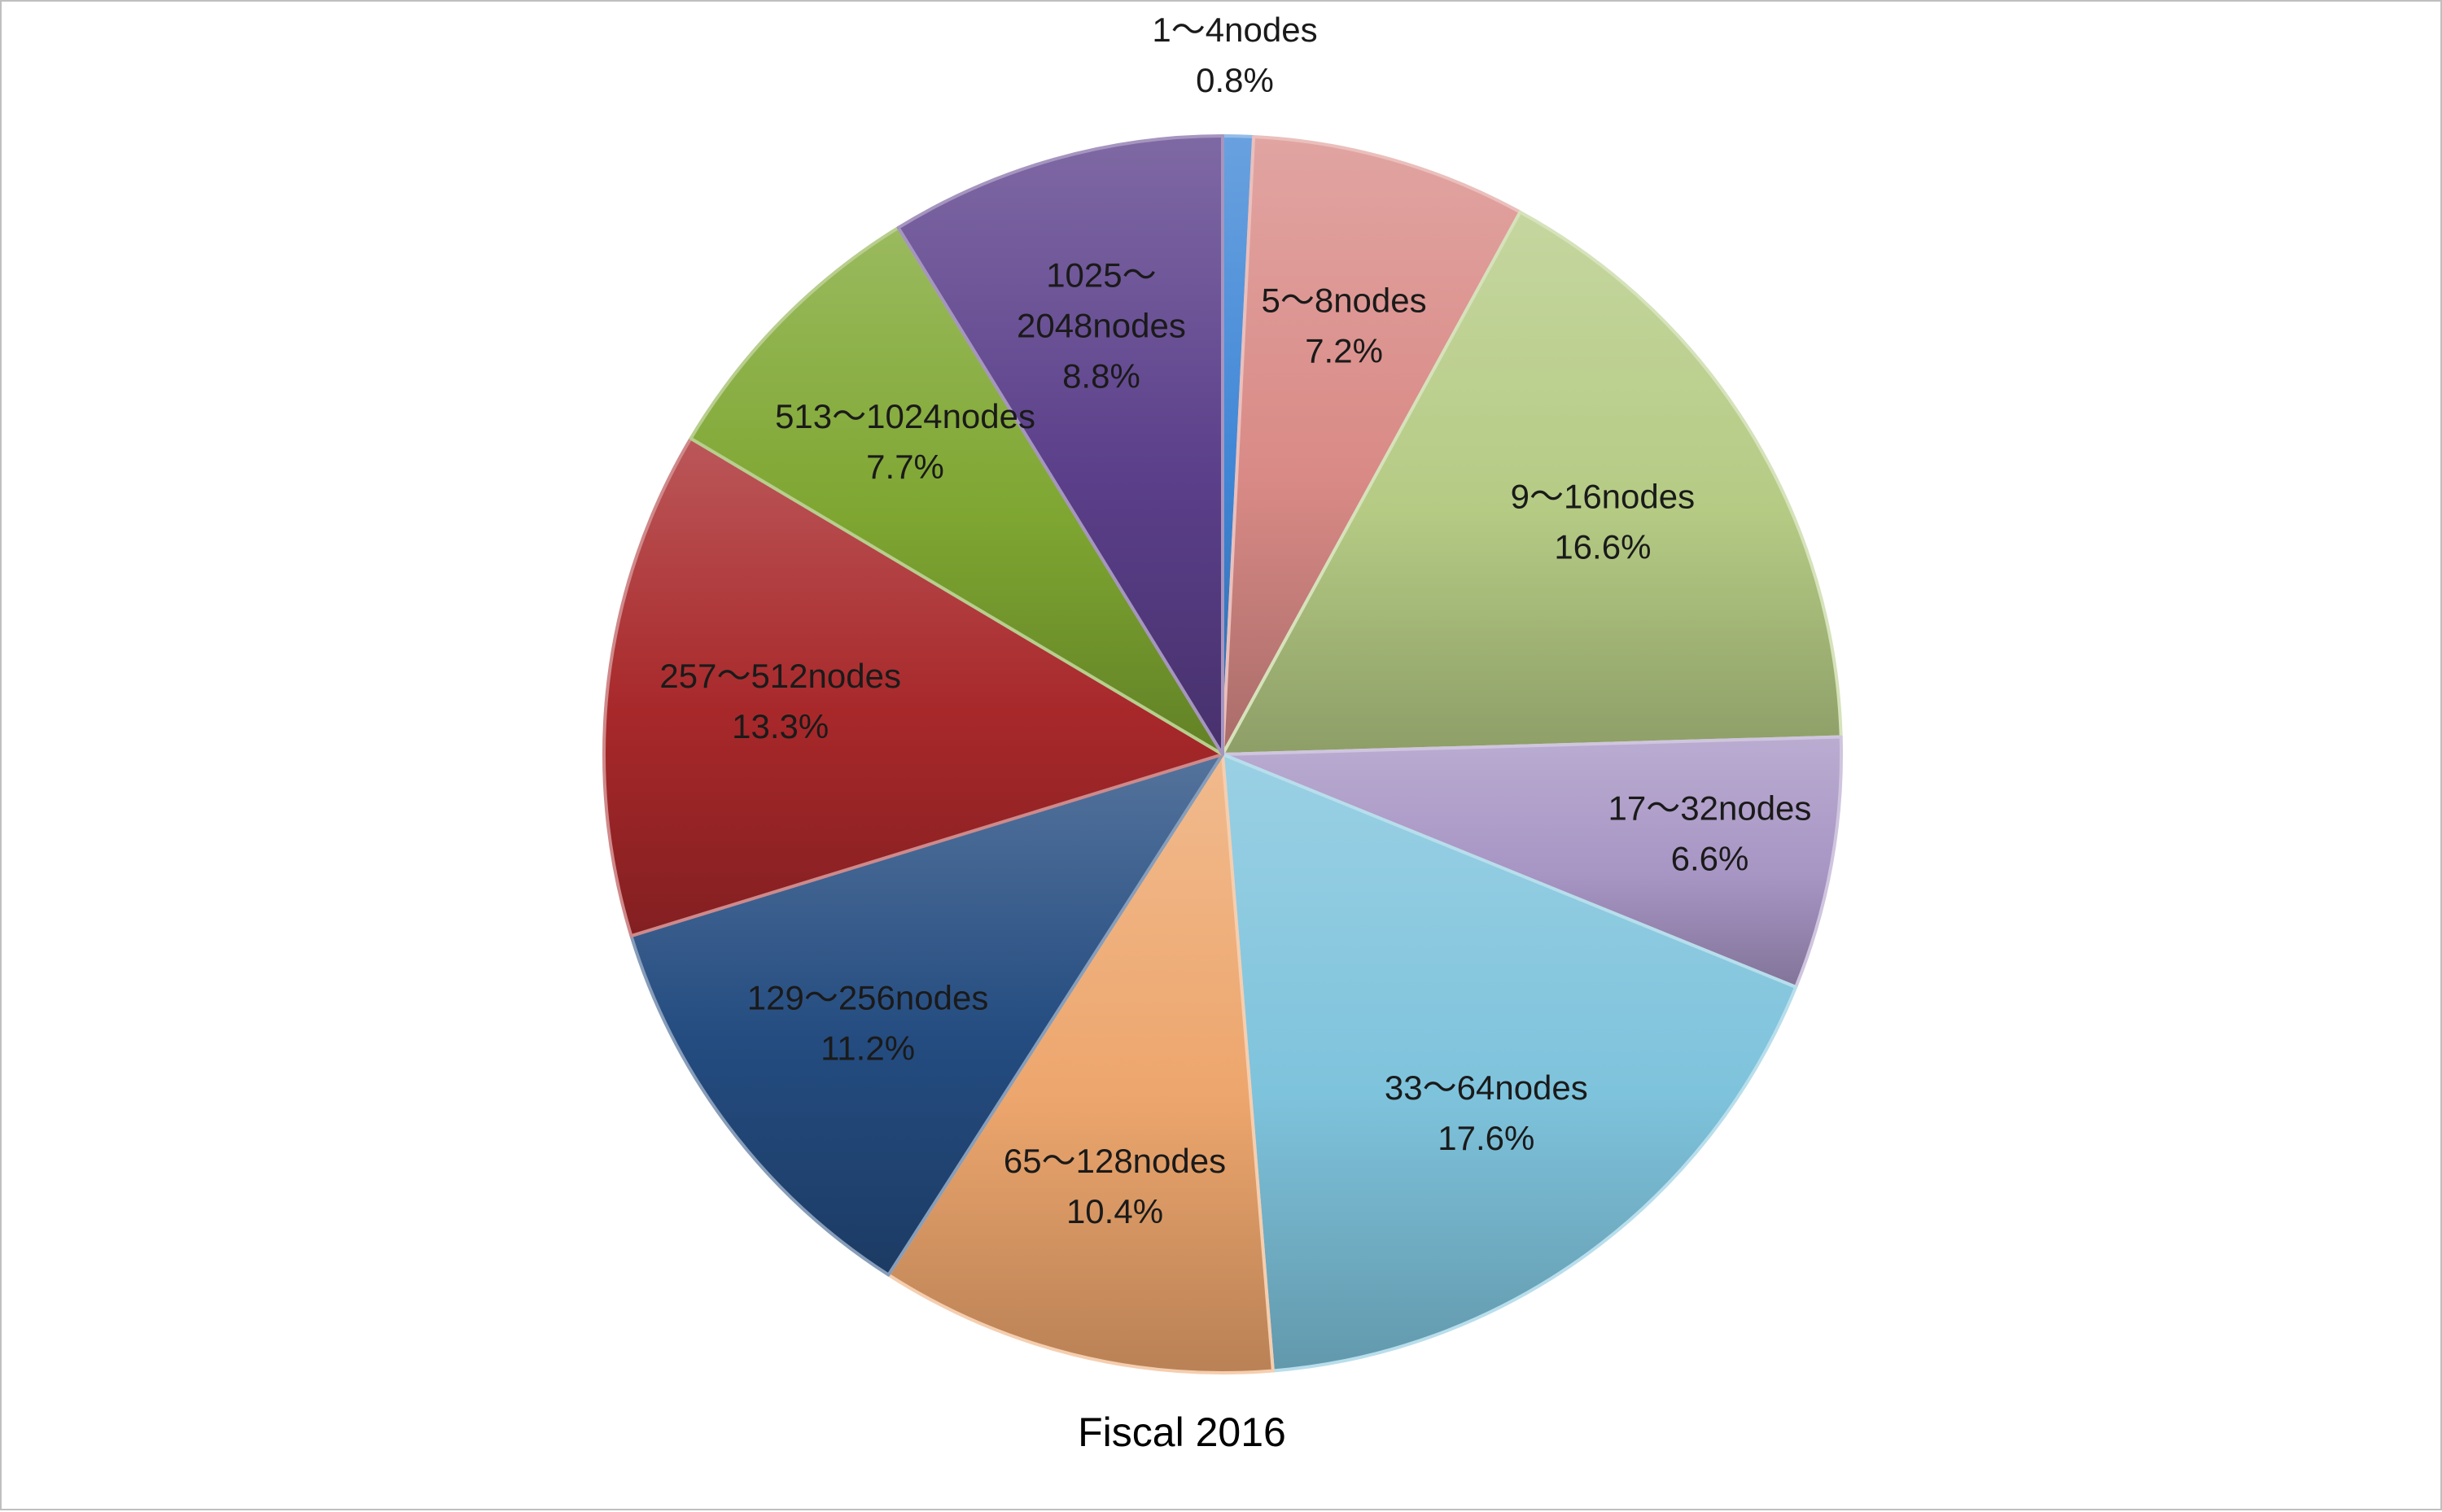 This screenshot has height=1512, width=2442. Describe the element at coordinates (1101, 275) in the screenshot. I see `slice-name: 1025～` at that location.